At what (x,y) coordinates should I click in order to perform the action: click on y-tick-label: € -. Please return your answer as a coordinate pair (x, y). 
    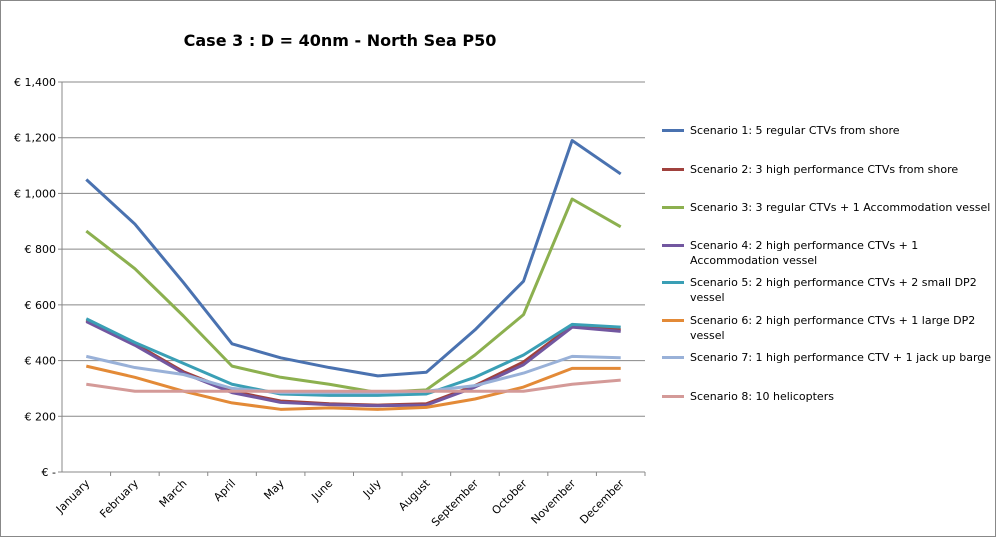
    Looking at the image, I should click on (49, 472).